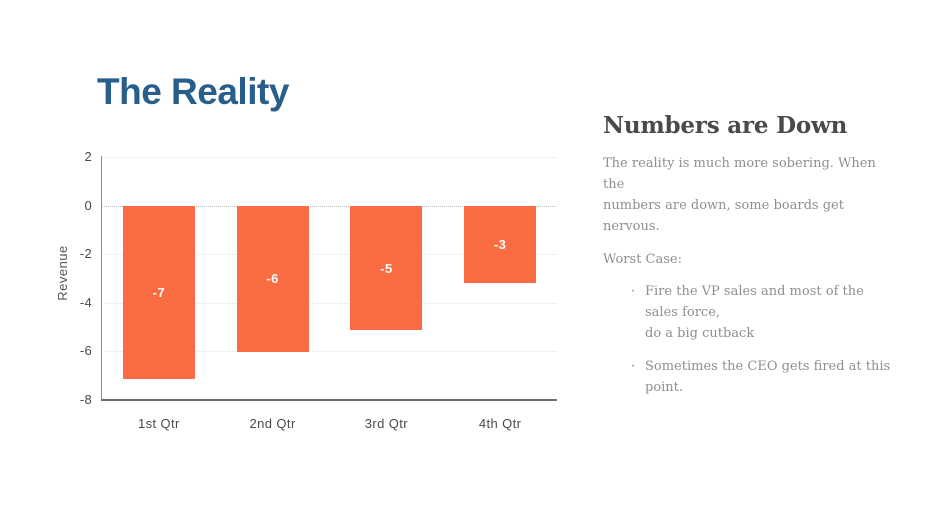 This screenshot has width=936, height=526. I want to click on bar-1st-qtr: -7, so click(158, 292).